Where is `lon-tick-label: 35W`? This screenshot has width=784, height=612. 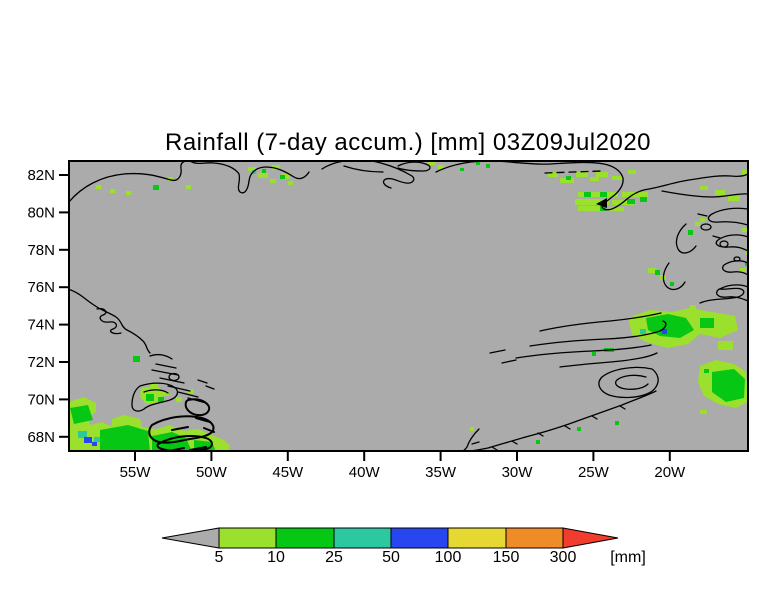 lon-tick-label: 35W is located at coordinates (441, 472).